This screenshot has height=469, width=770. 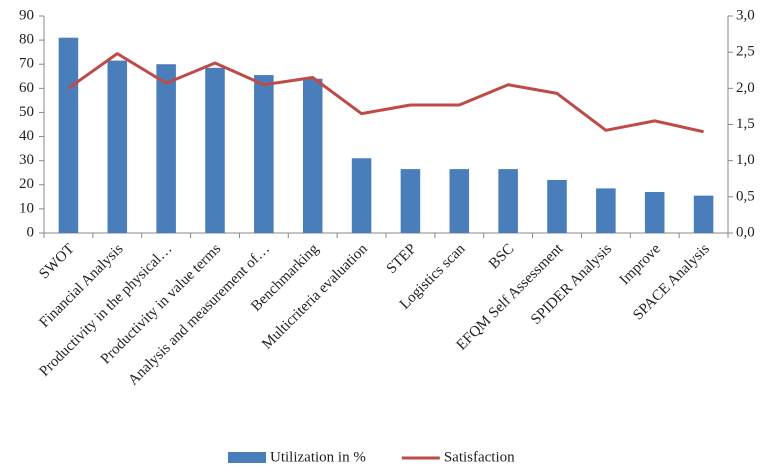 What do you see at coordinates (247, 457) in the screenshot?
I see `legend-swatch` at bounding box center [247, 457].